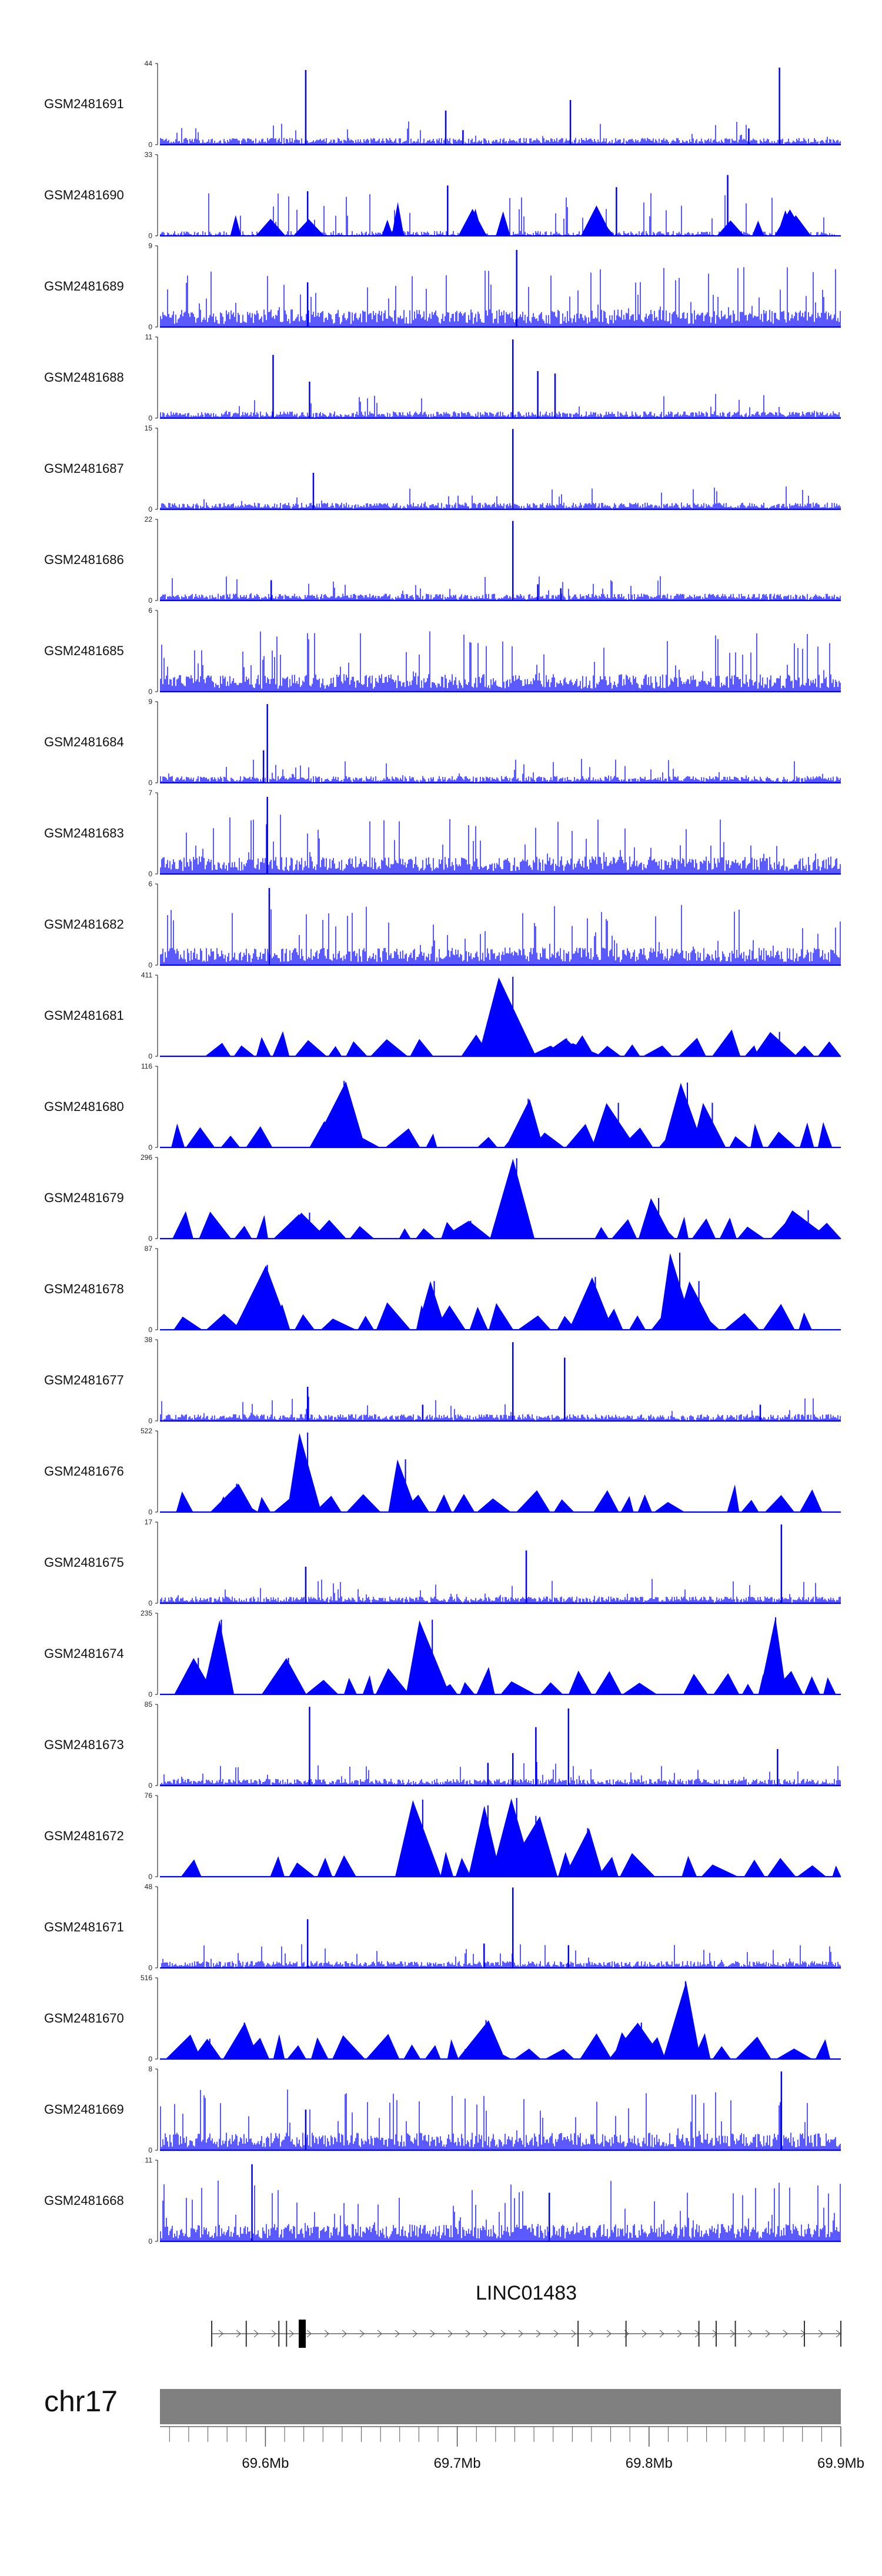 The image size is (882, 2576). Describe the element at coordinates (84, 1927) in the screenshot. I see `track-label: GSM2481671` at that location.